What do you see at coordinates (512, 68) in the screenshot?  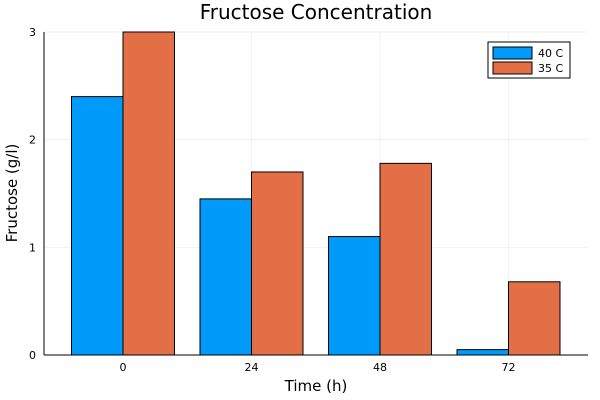 I see `legend-swatch-35c` at bounding box center [512, 68].